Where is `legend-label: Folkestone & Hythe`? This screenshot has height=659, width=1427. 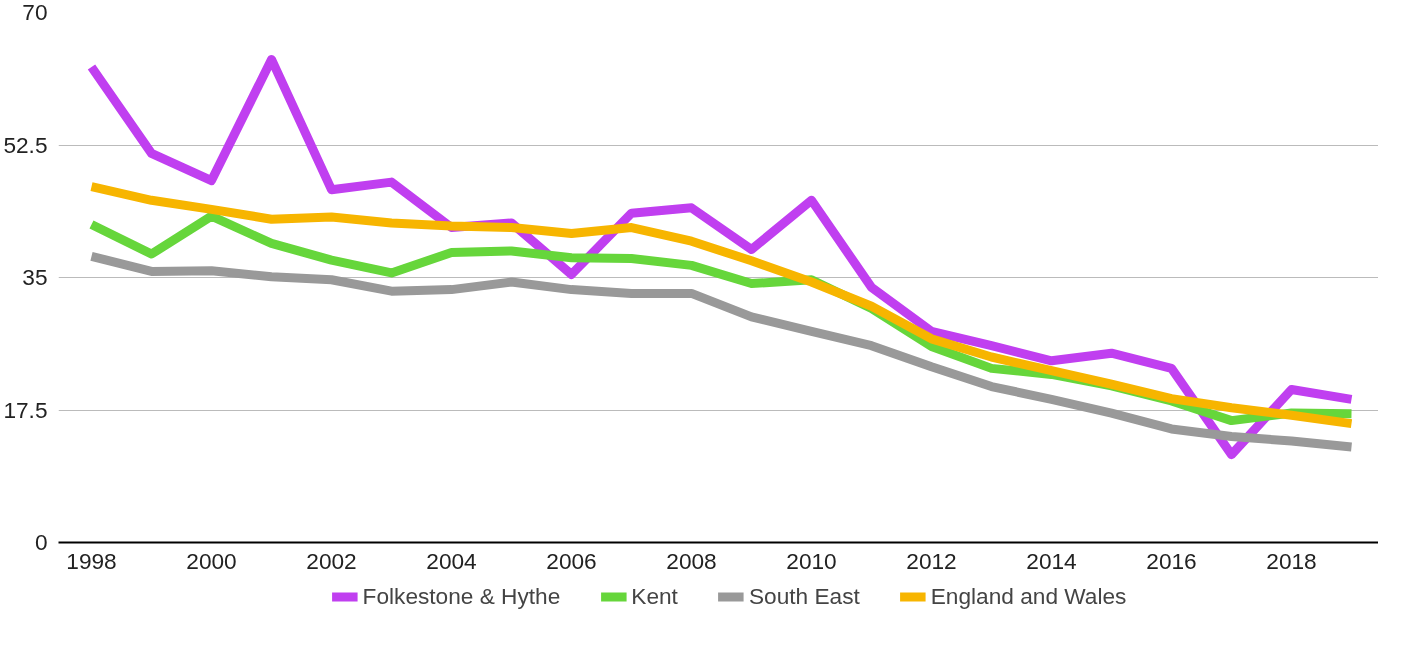 legend-label: Folkestone & Hythe is located at coordinates (461, 596).